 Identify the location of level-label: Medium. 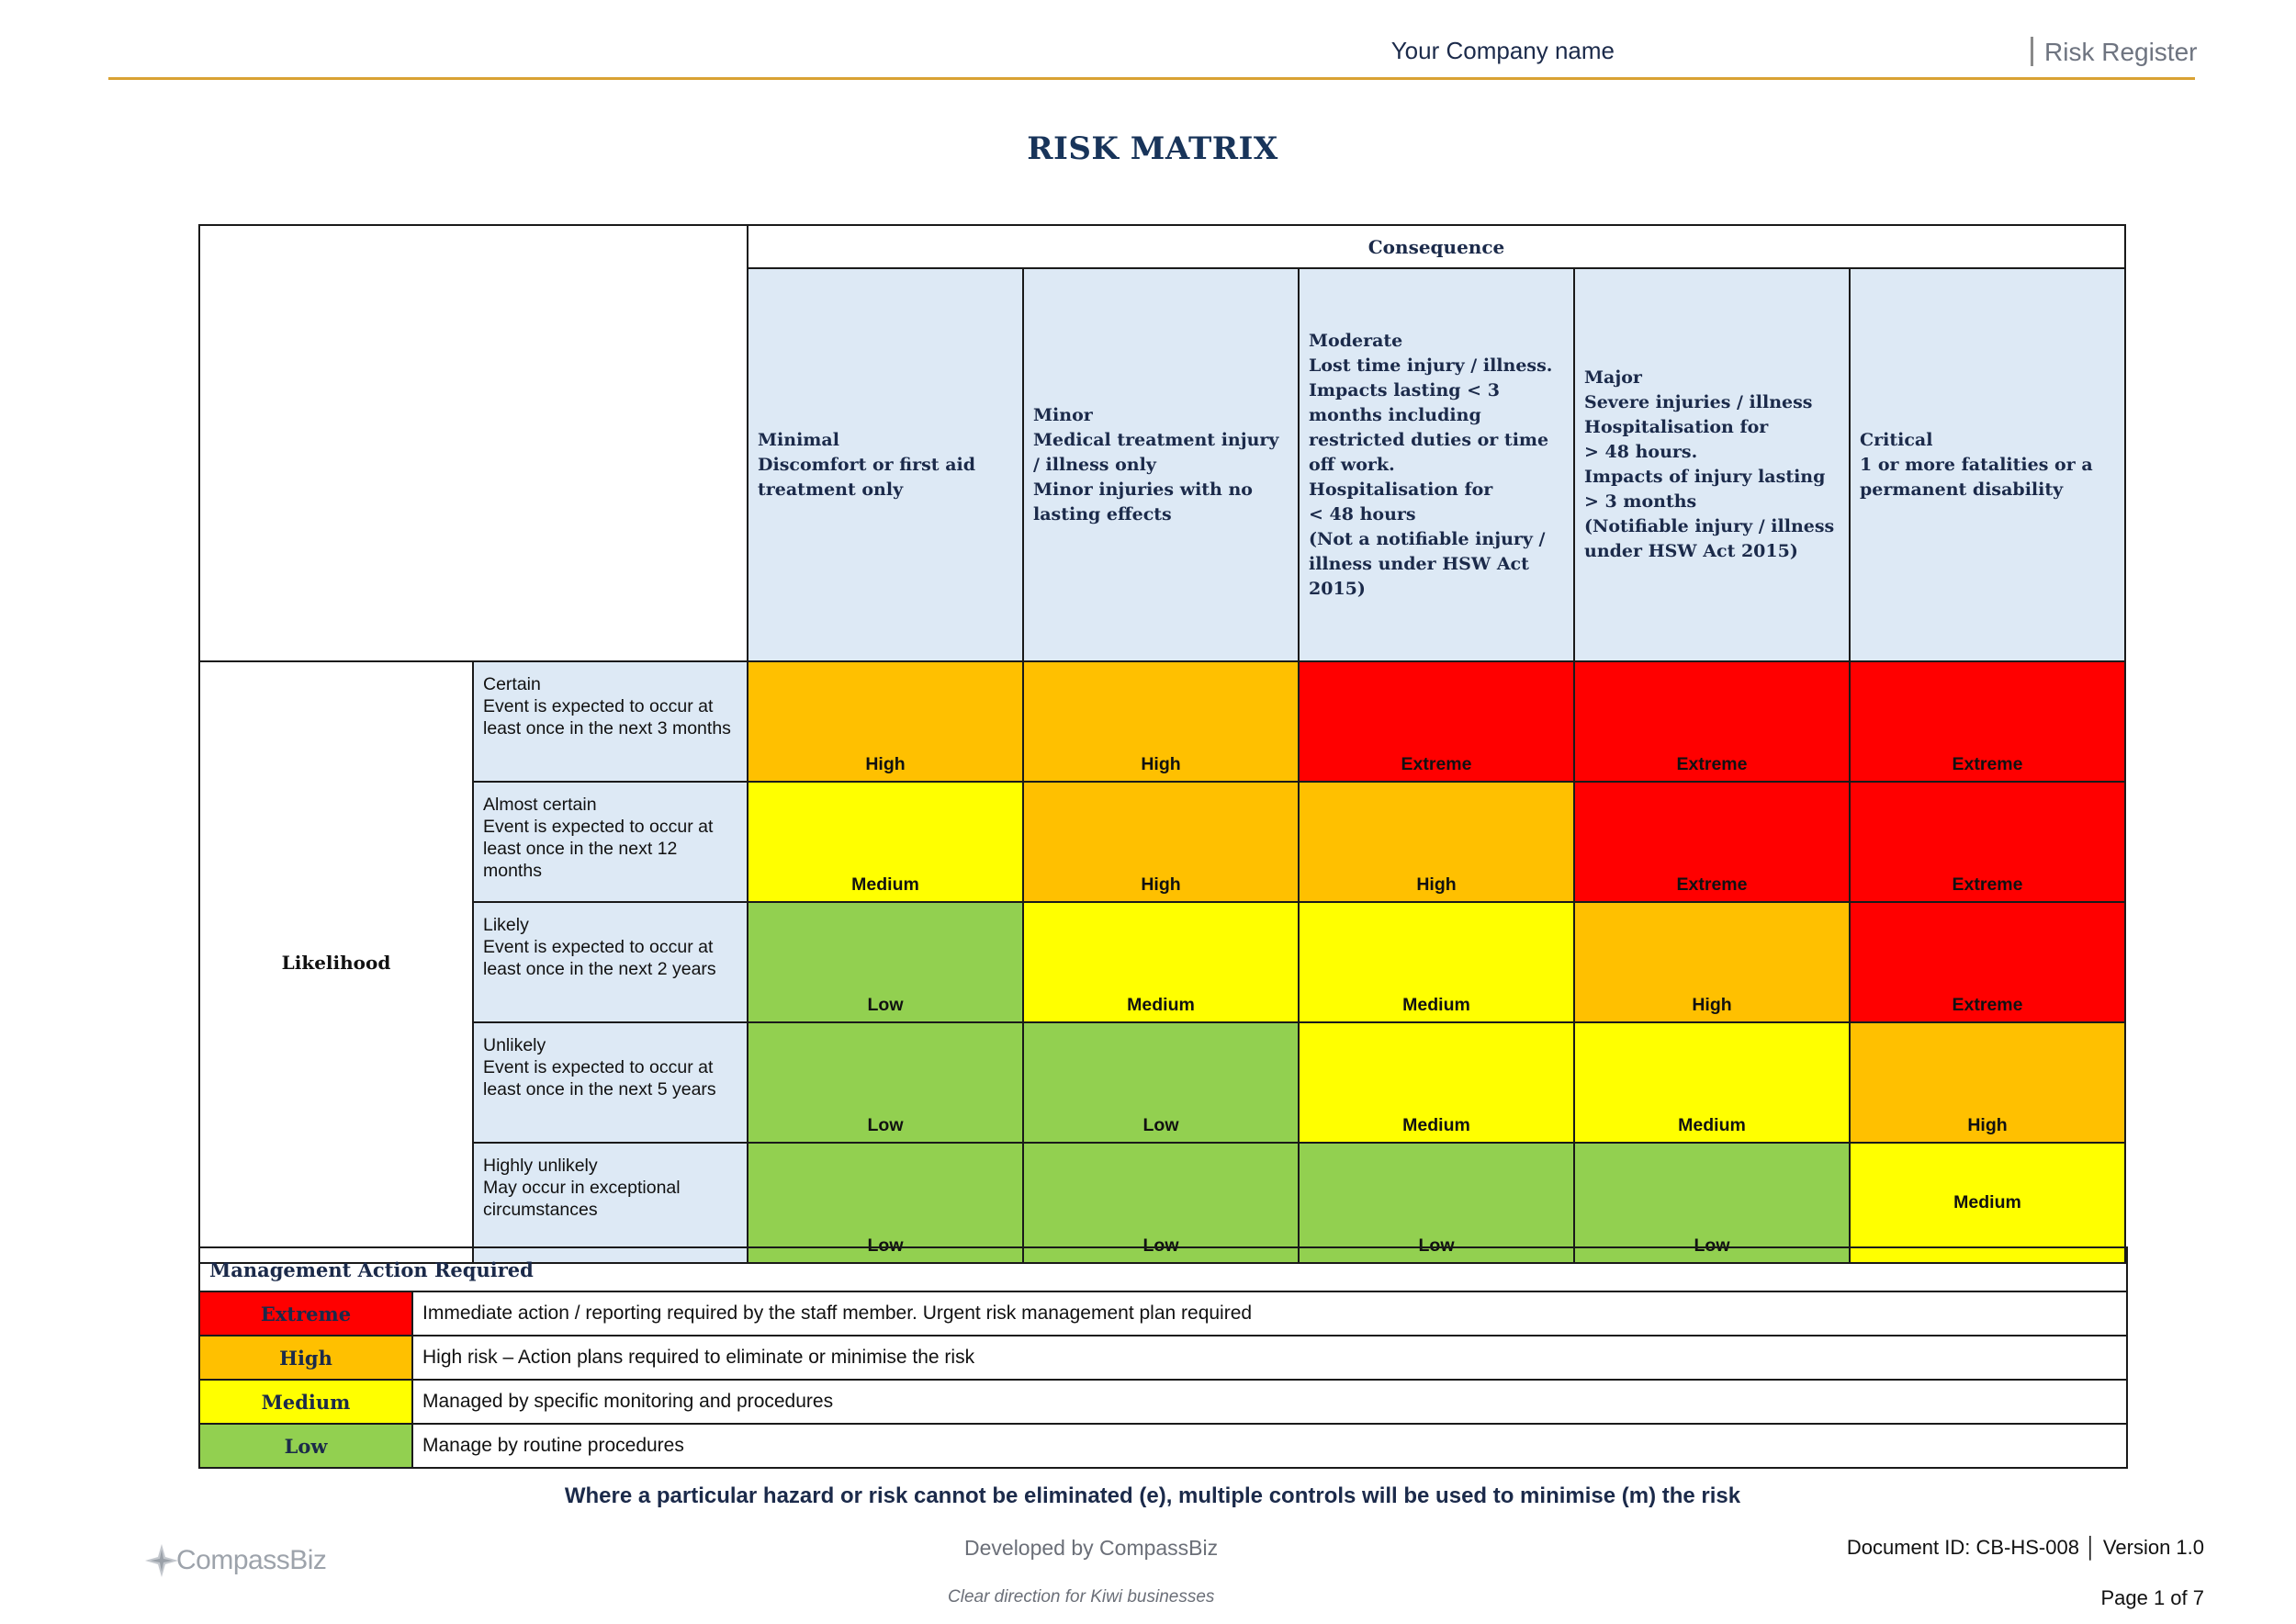
(305, 1402).